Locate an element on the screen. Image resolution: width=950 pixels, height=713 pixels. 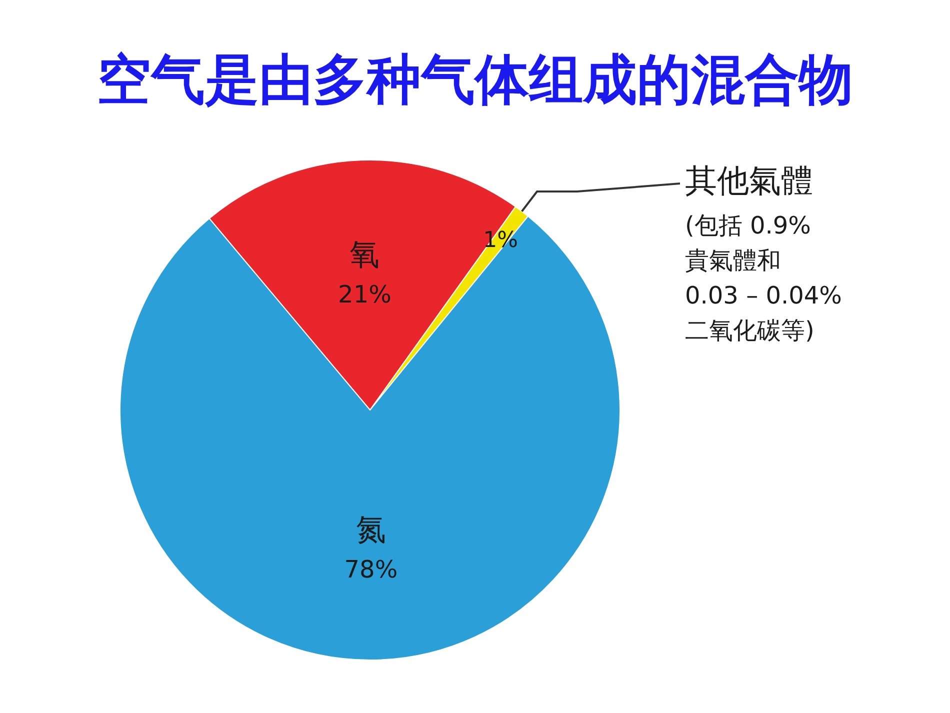
slice-label: 氮 is located at coordinates (371, 530).